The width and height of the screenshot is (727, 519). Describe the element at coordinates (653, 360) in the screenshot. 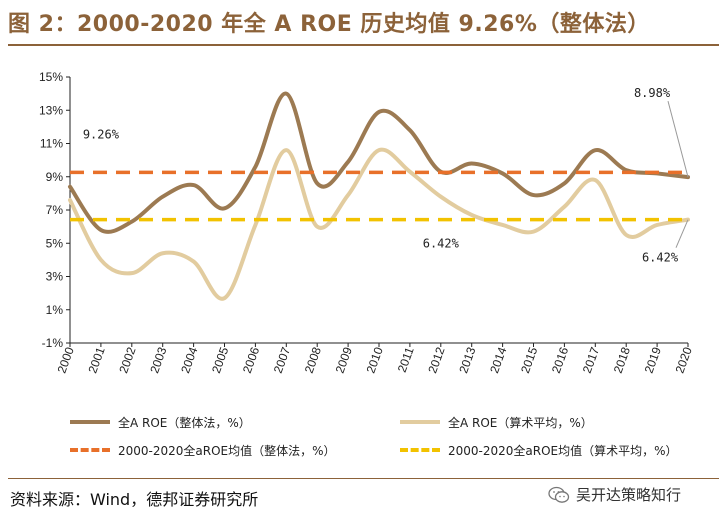

I see `x-tick-label: 2019` at that location.